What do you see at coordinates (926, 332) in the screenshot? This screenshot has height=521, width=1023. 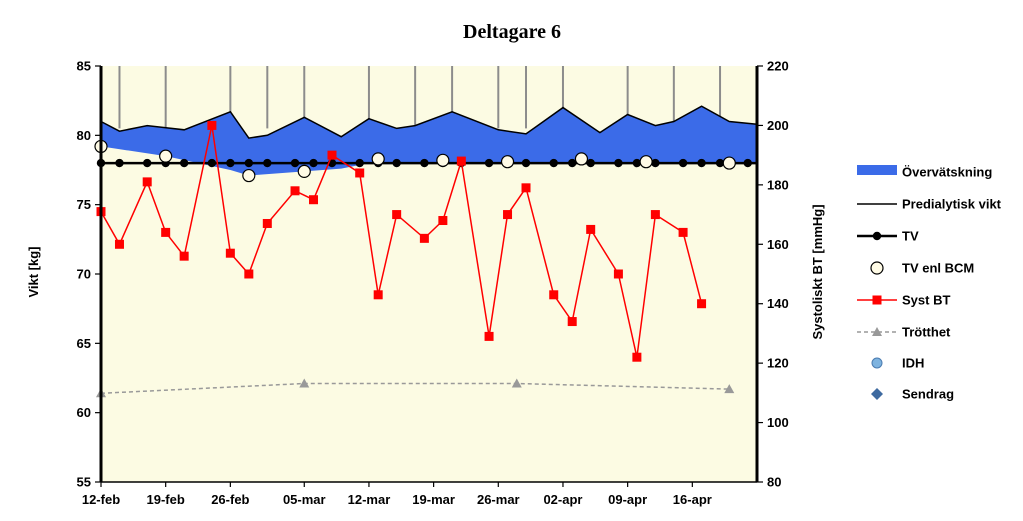 I see `legend-label-trotthet: Trötthet` at bounding box center [926, 332].